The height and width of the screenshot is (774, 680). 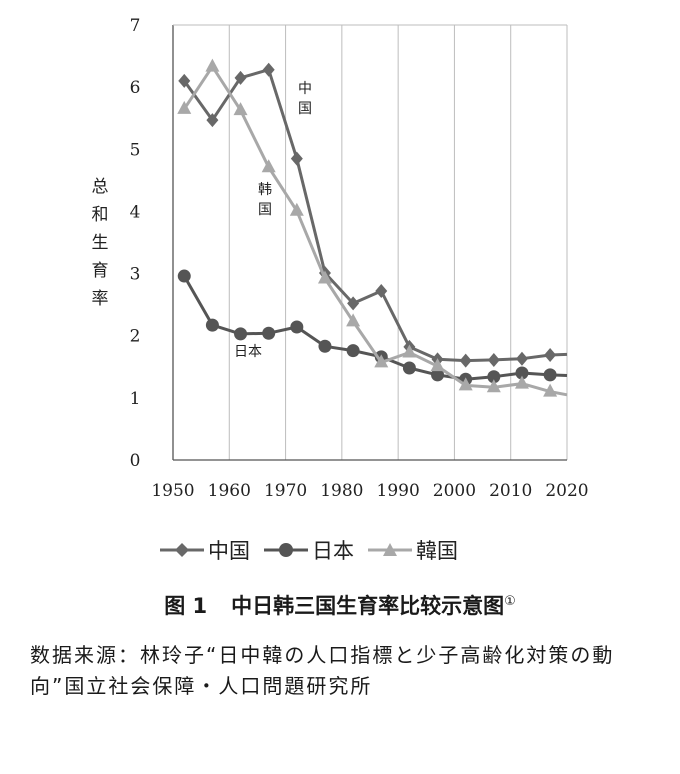 I want to click on legend-item-korea: 韓国, so click(x=413, y=550).